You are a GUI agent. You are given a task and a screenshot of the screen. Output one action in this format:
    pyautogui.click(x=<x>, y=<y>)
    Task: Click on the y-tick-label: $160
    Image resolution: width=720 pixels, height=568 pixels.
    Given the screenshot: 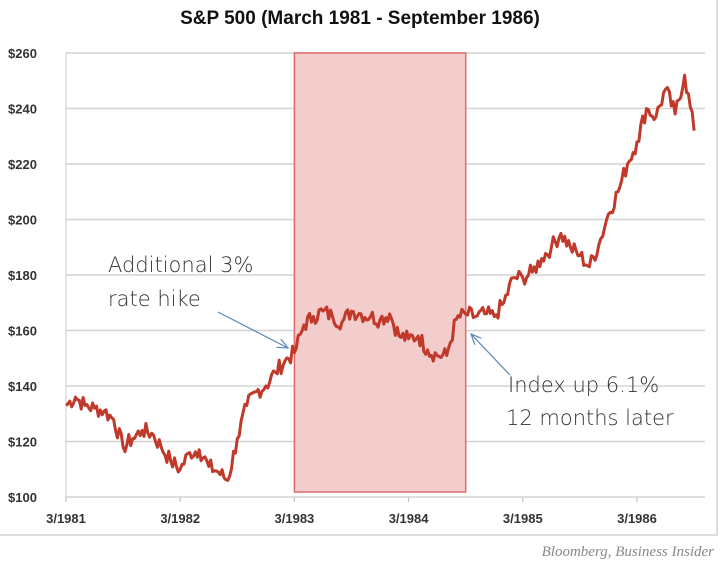 What is the action you would take?
    pyautogui.click(x=22, y=331)
    